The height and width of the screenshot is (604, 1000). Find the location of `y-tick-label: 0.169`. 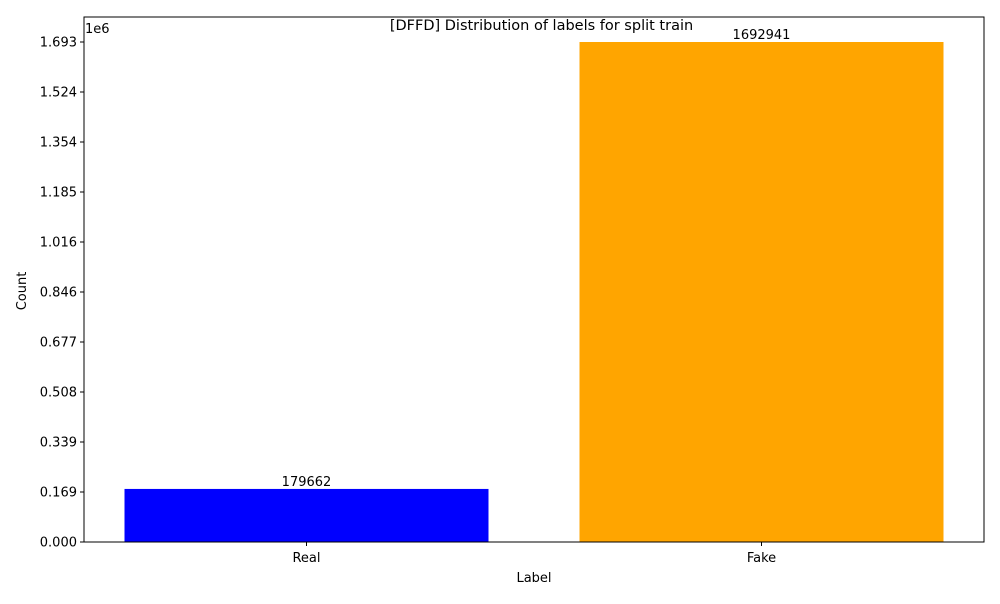

y-tick-label: 0.169 is located at coordinates (58, 493).